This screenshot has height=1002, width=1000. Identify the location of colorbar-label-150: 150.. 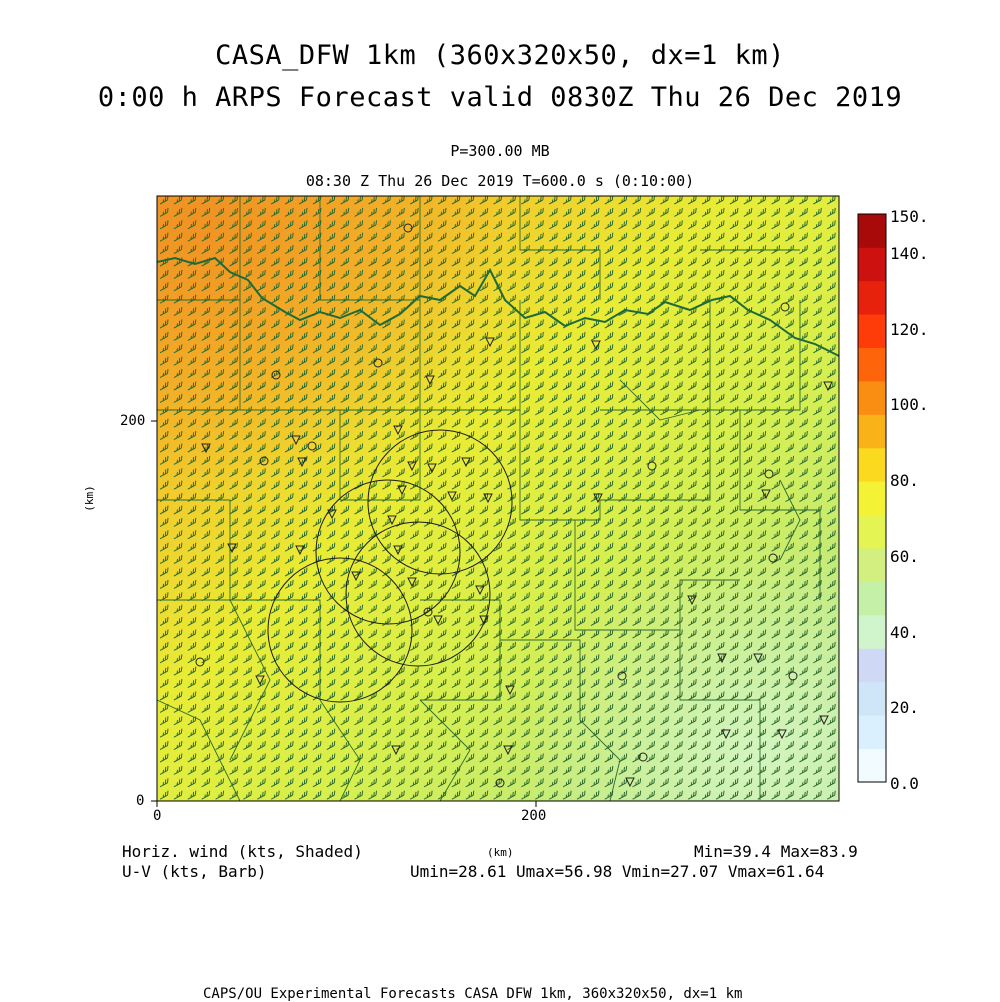
(909, 216).